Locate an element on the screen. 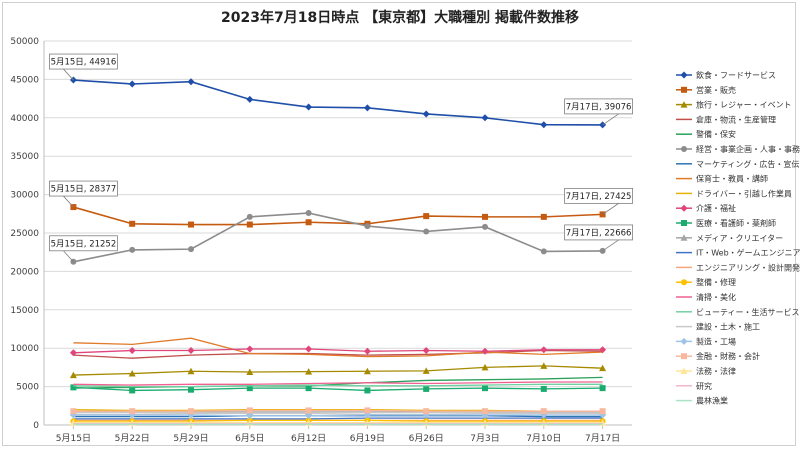 The image size is (800, 450). legend-item: 法務・法律 is located at coordinates (706, 371).